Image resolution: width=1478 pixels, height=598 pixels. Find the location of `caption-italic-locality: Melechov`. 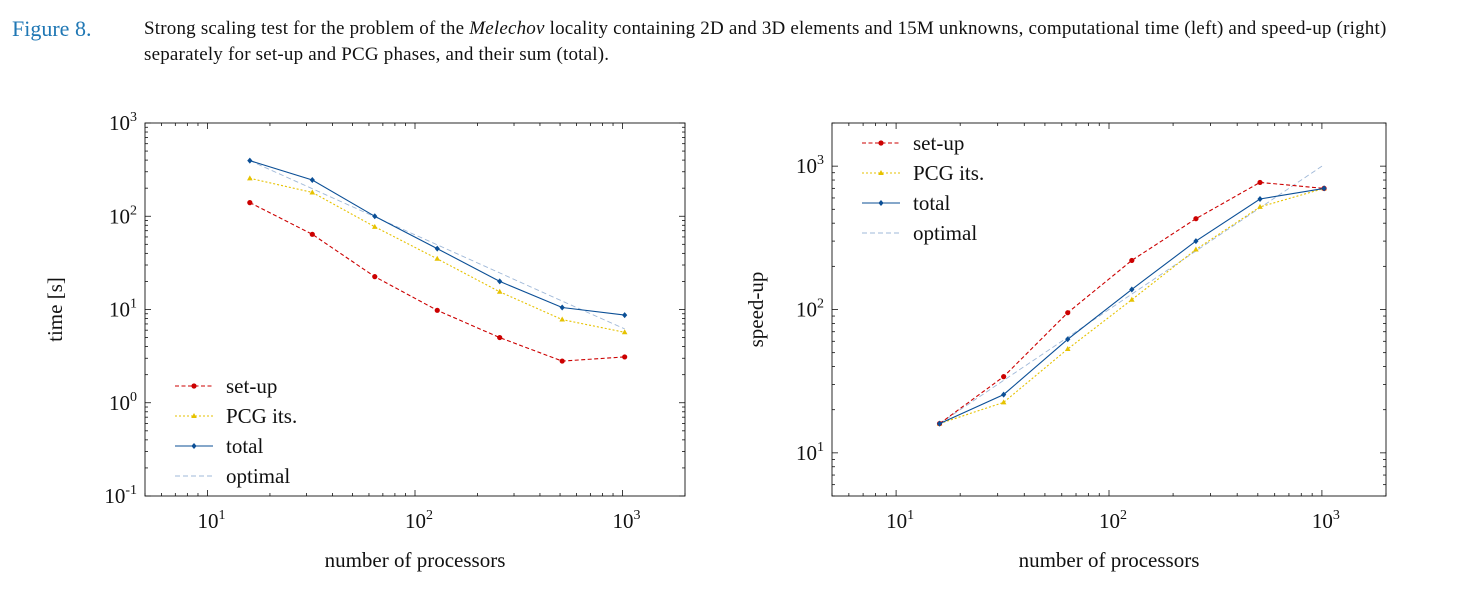

caption-italic-locality: Melechov is located at coordinates (507, 28).